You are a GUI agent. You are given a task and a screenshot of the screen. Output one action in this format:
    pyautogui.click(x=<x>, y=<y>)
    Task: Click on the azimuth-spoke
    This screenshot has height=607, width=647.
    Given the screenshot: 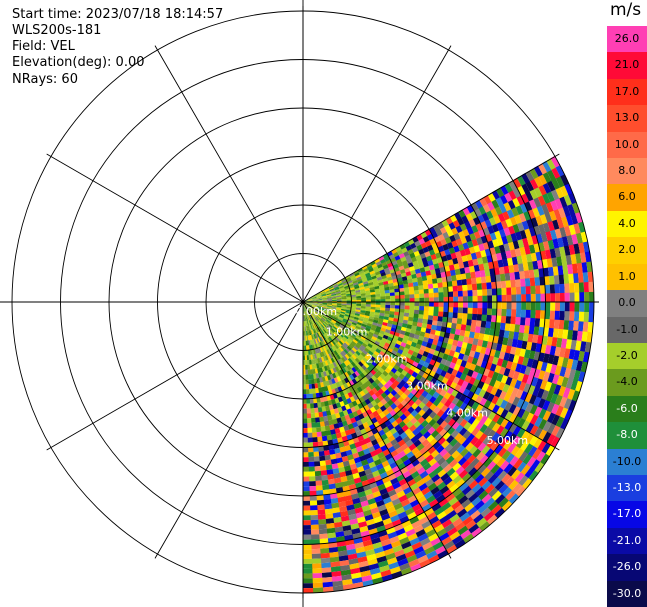 What is the action you would take?
    pyautogui.click(x=175, y=376)
    